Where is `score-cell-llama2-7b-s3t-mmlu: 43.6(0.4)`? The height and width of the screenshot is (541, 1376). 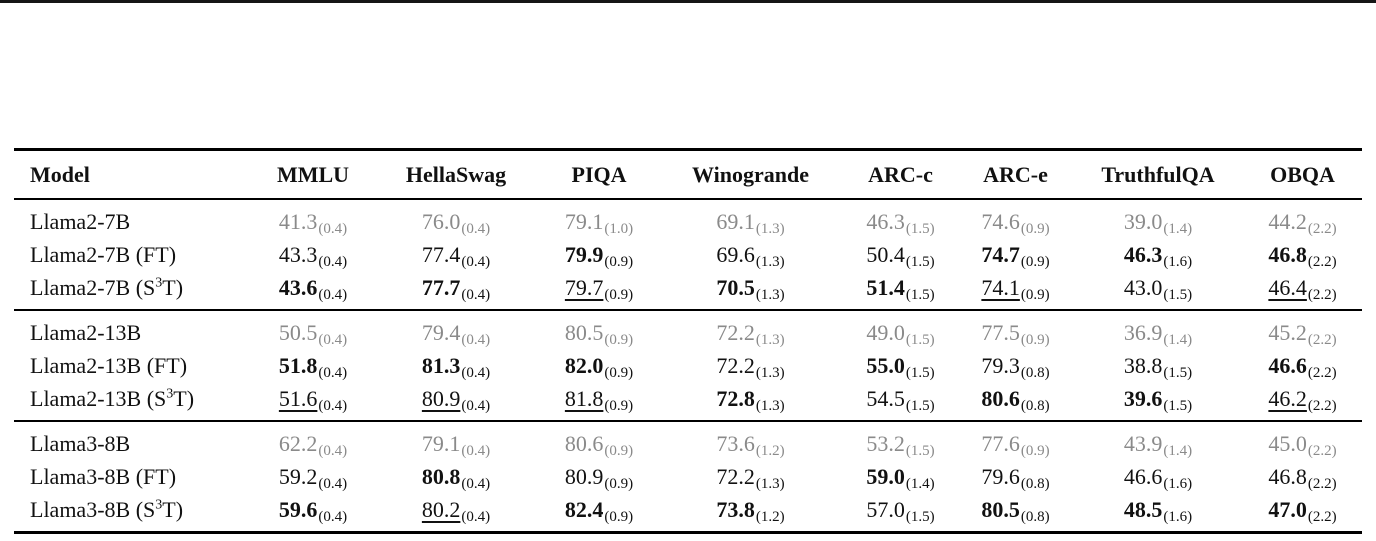
score-cell-llama2-7b-s3t-mmlu: 43.6(0.4) is located at coordinates (313, 290).